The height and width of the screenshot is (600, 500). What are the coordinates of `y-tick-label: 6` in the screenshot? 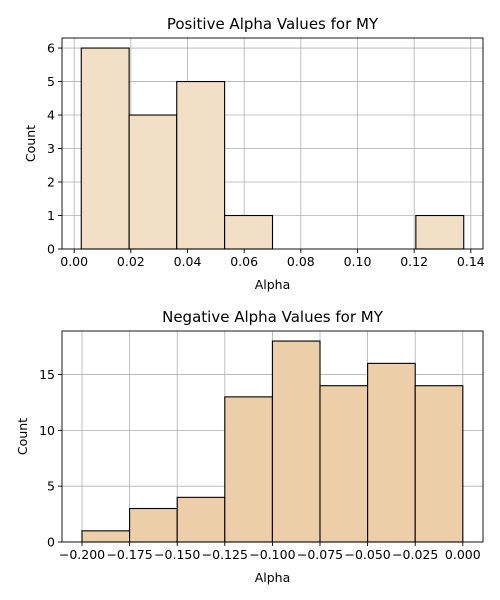 It's located at (51, 48).